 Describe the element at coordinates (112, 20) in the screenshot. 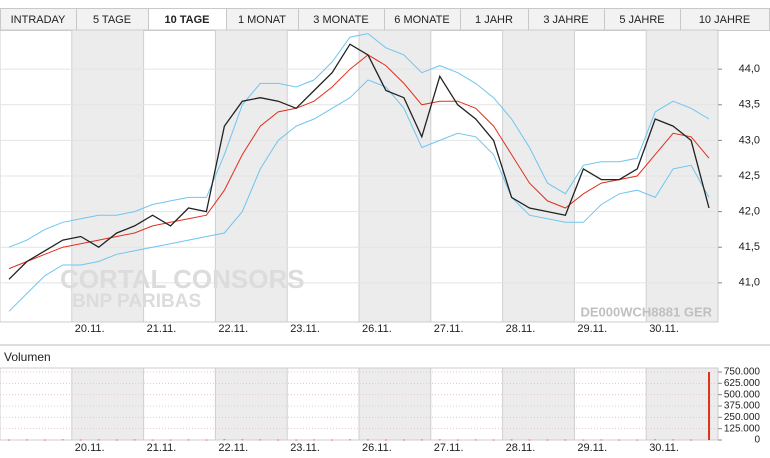

I see `tab-label: 5 TAGE` at that location.